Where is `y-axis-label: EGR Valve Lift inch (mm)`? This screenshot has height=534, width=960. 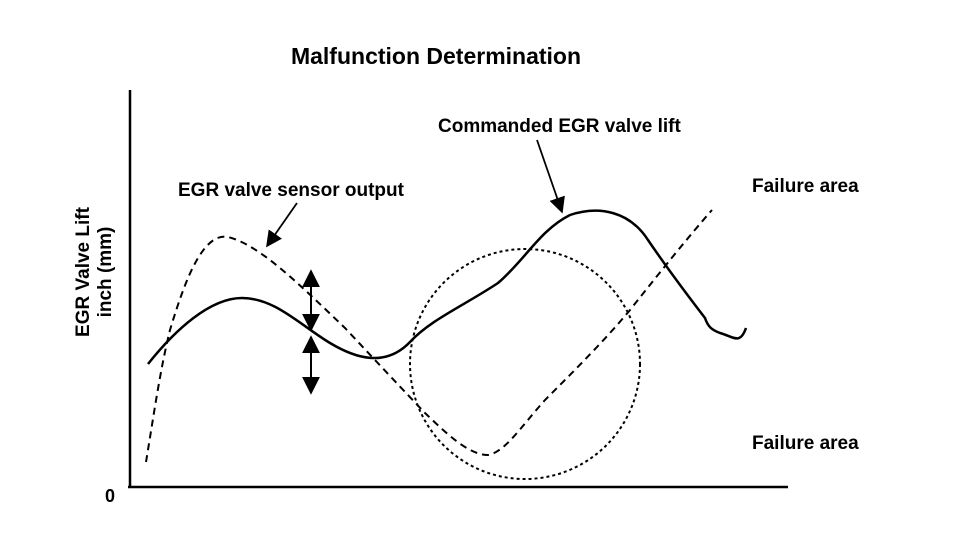
y-axis-label: EGR Valve Lift inch (mm) is located at coordinates (94, 271).